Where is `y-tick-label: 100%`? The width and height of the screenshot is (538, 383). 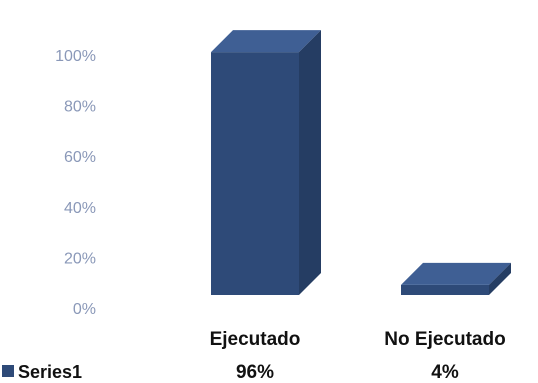 y-tick-label: 100% is located at coordinates (75, 56).